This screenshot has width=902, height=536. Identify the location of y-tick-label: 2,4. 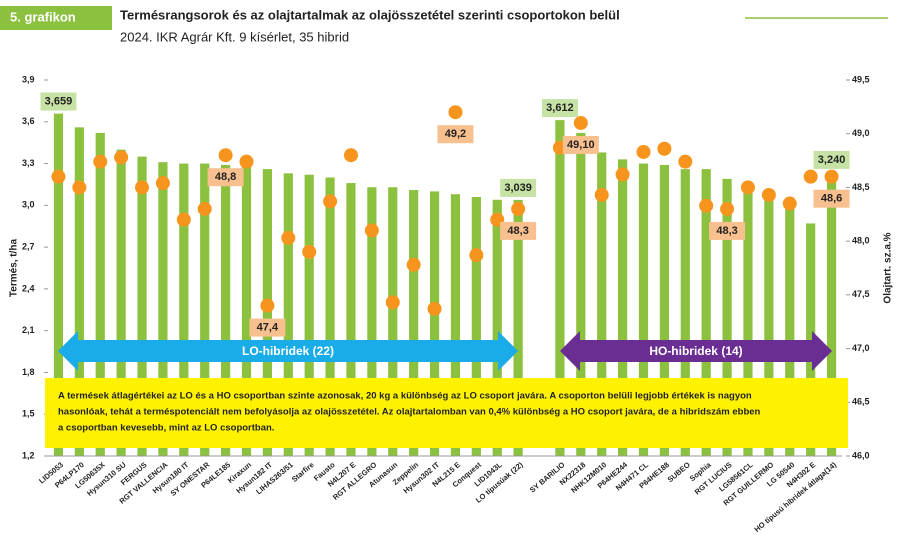
(28, 288).